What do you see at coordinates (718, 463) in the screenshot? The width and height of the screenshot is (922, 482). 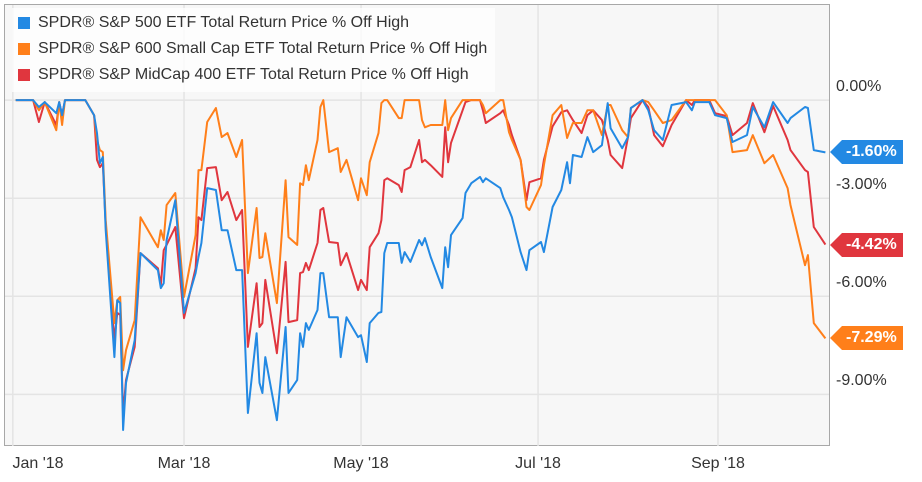 I see `x-tick-label: Sep '18` at bounding box center [718, 463].